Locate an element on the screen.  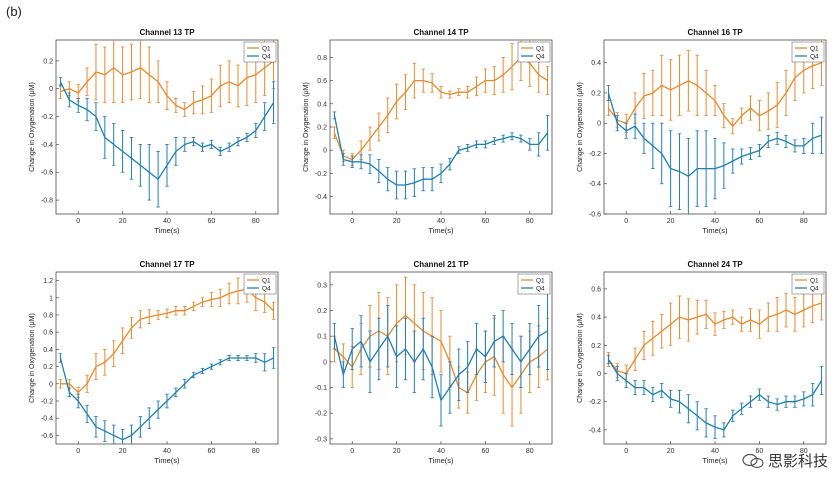
y-tick-label: 1 is located at coordinates (51, 298).